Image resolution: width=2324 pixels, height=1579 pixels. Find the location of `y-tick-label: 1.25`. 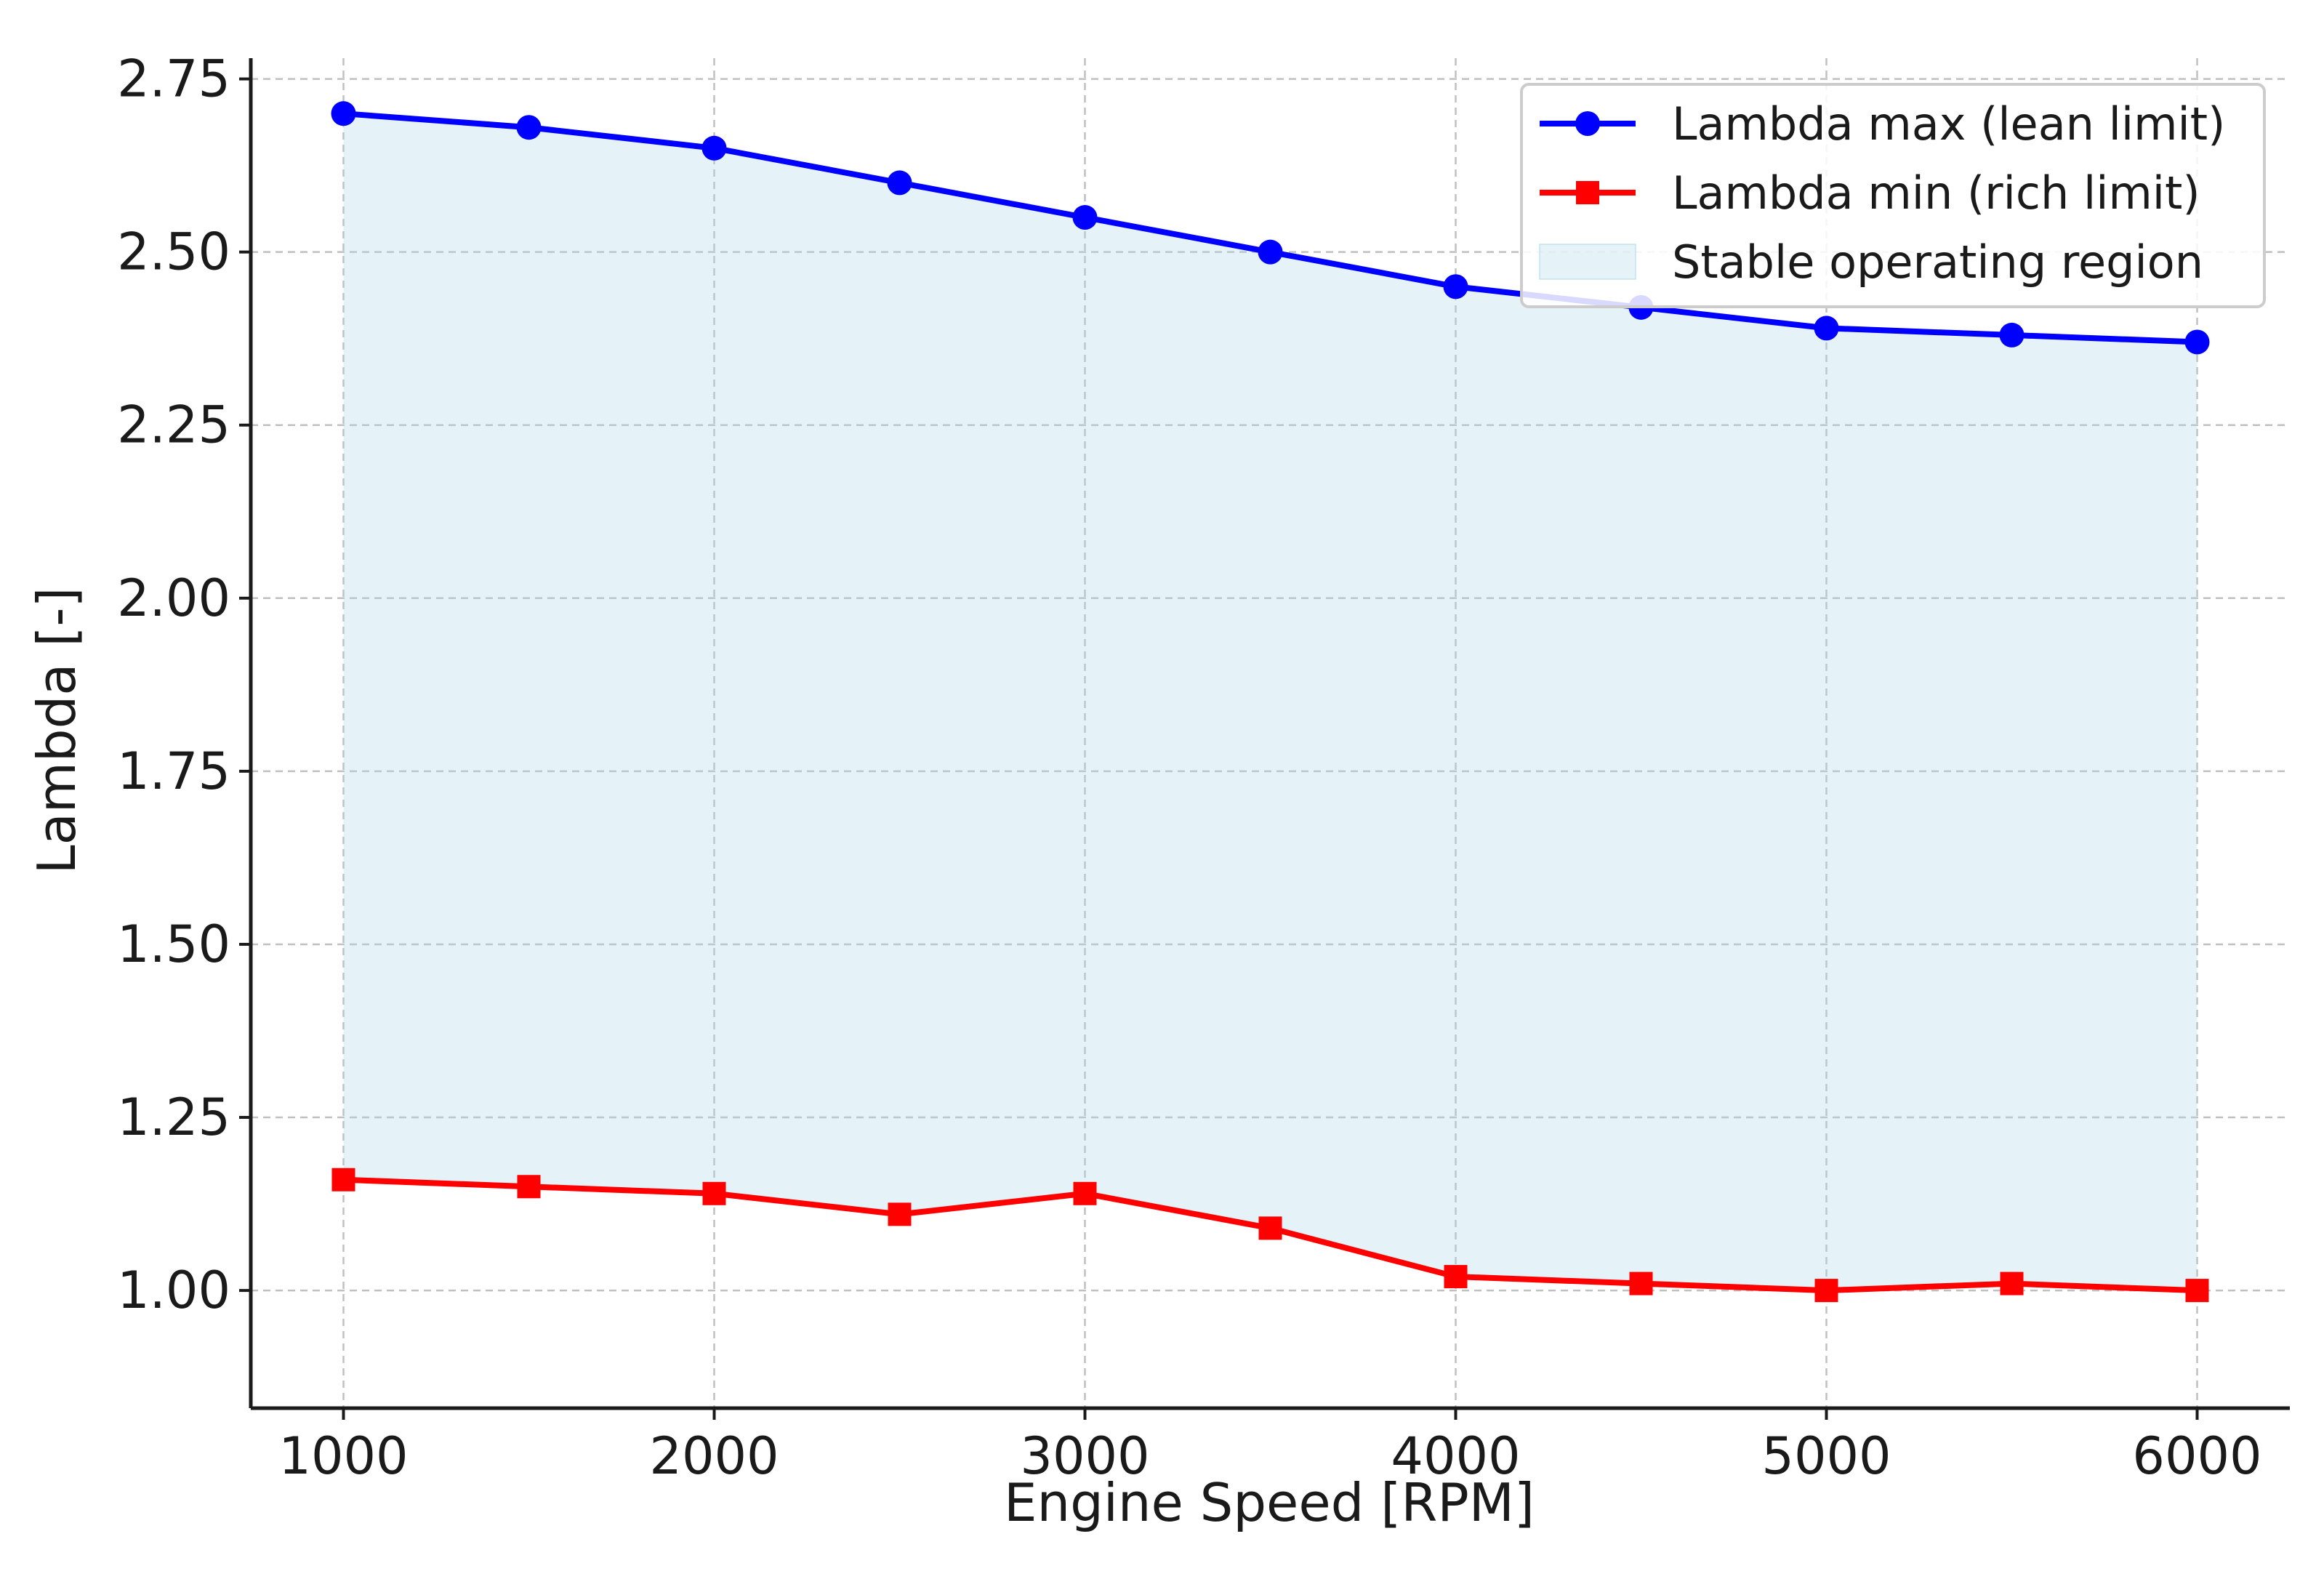

y-tick-label: 1.25 is located at coordinates (173, 1117).